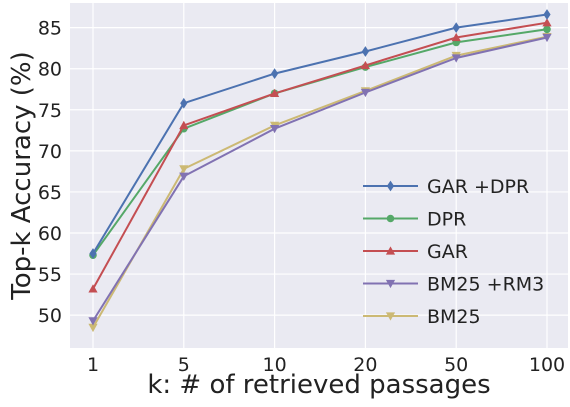 The height and width of the screenshot is (407, 570). I want to click on x-tick-label: 100, so click(547, 365).